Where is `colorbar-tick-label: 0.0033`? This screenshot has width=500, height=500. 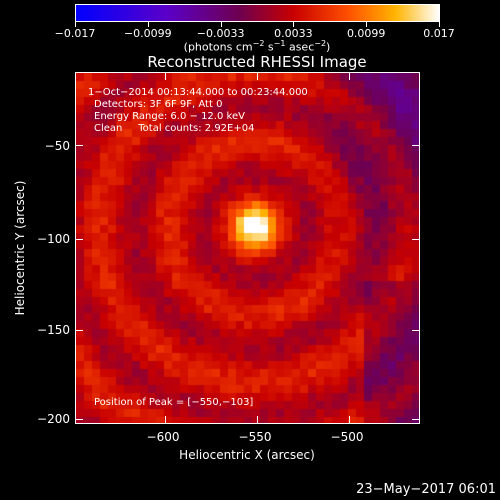
colorbar-tick-label: 0.0033 is located at coordinates (293, 33).